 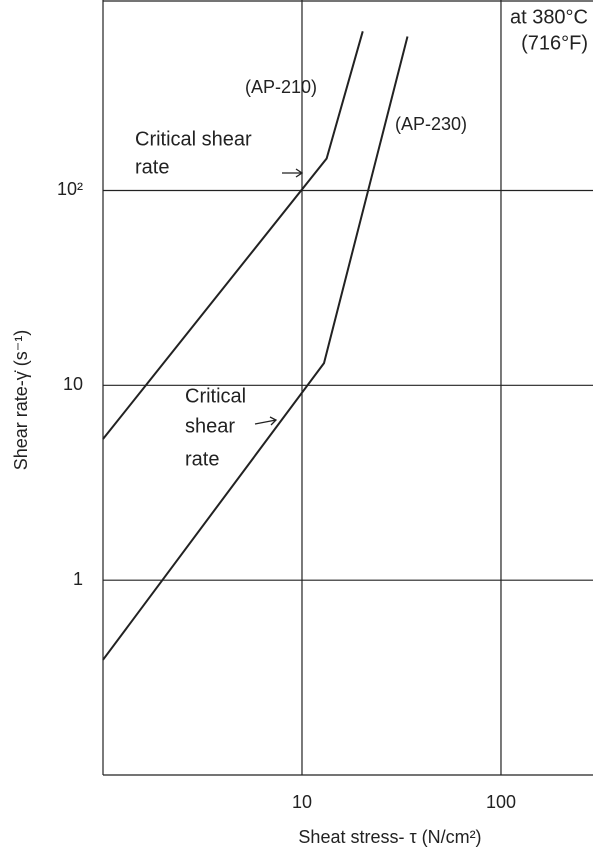 I want to click on series-label: (AP-230), so click(x=431, y=124).